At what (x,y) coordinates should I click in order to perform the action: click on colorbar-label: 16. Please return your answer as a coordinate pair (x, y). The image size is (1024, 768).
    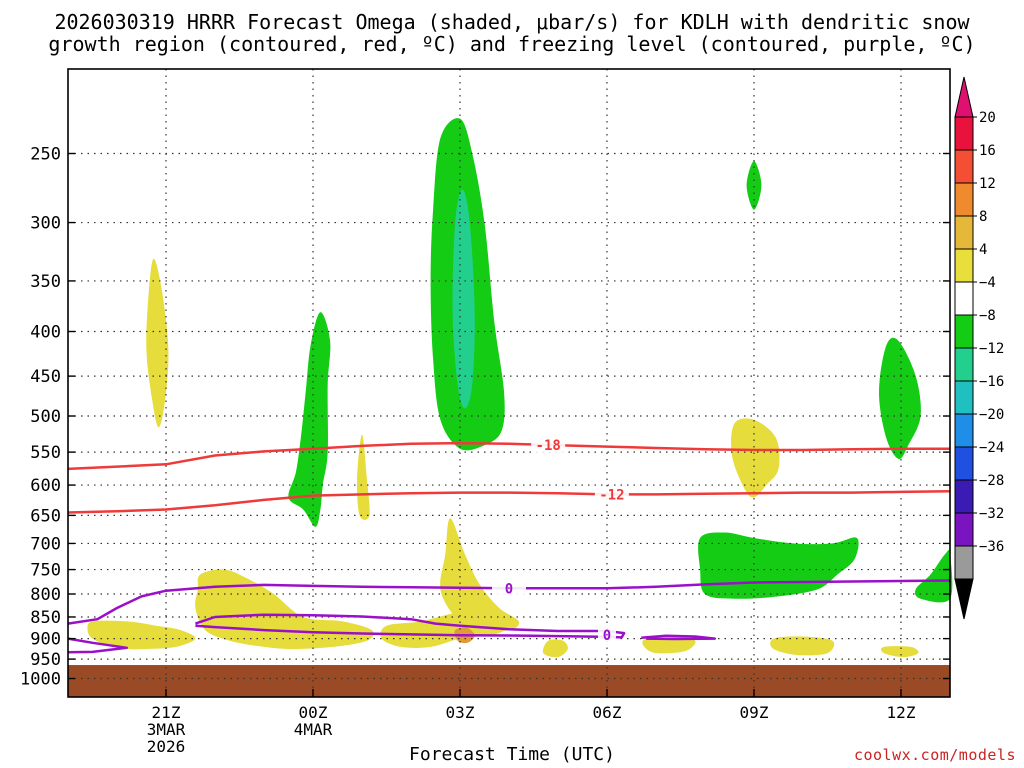
    Looking at the image, I should click on (987, 151).